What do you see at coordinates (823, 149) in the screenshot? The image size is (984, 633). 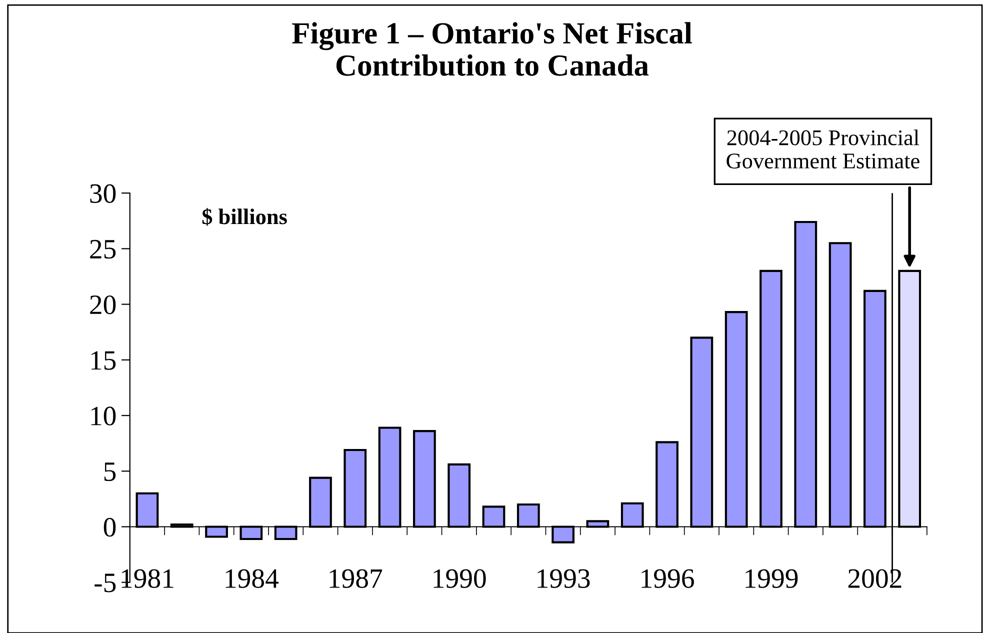 I see `annotation: 2004-2005 Provincial Government Estimate` at bounding box center [823, 149].